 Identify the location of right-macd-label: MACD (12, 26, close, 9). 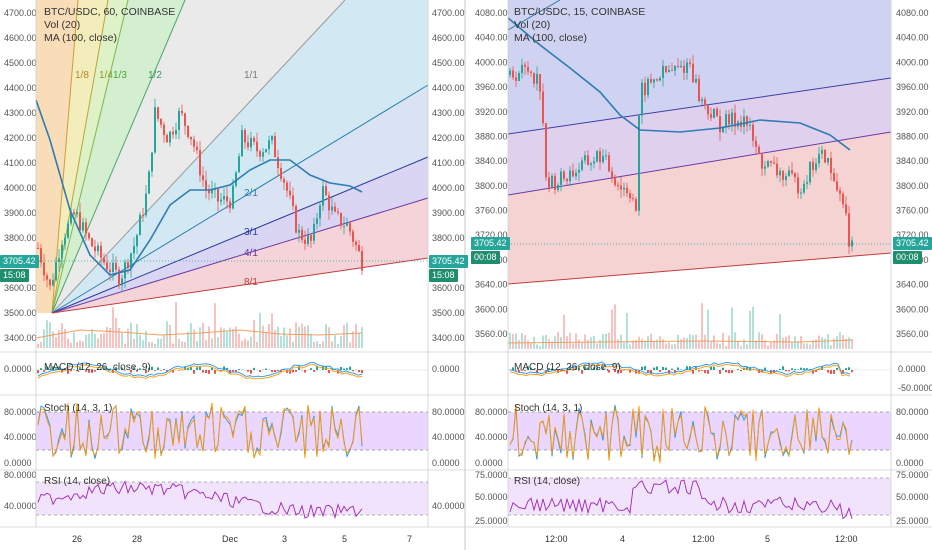
(567, 367).